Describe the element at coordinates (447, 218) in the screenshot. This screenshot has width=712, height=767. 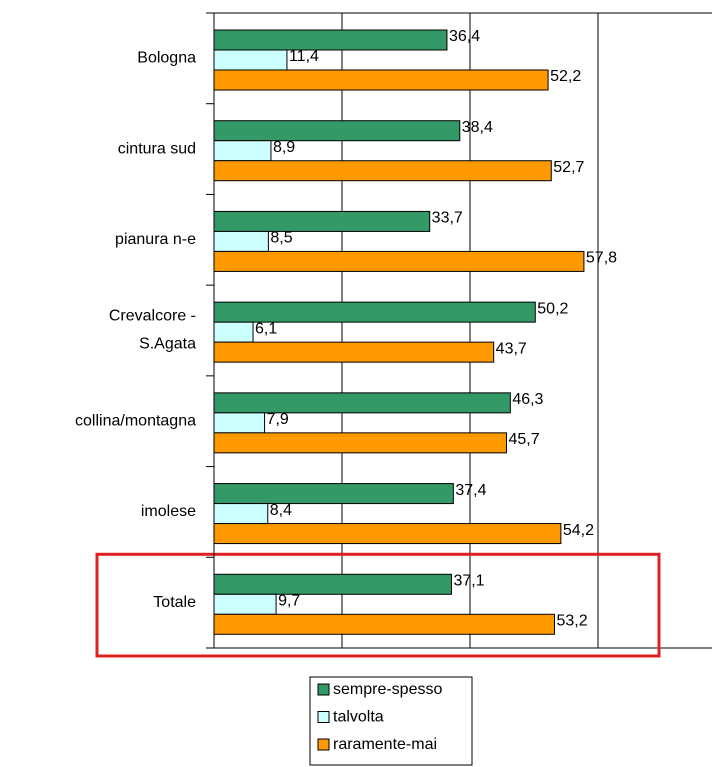
I see `data-label: 33,7` at that location.